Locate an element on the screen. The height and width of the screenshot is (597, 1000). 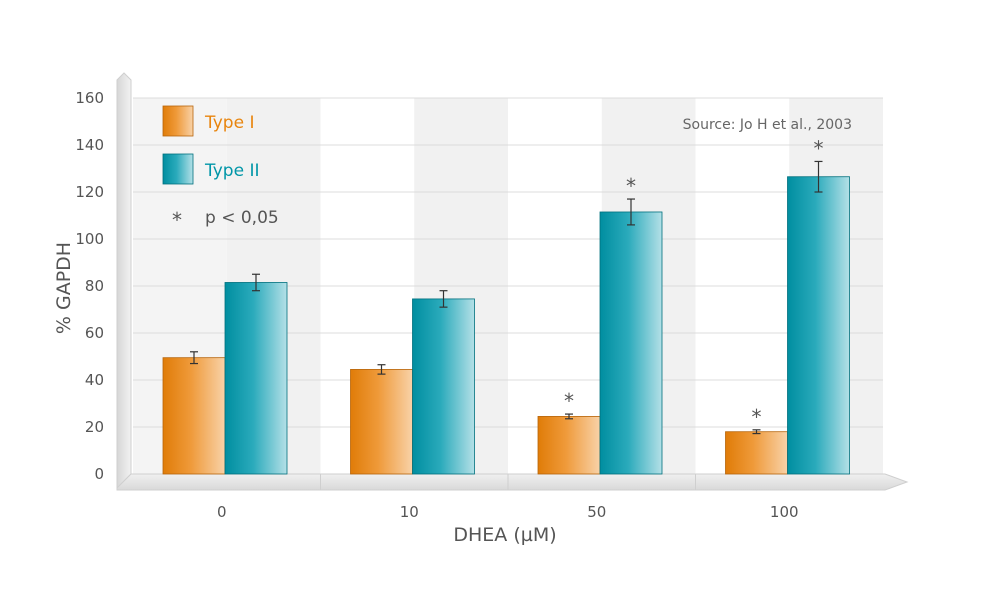
x-axis-floor is located at coordinates (512, 482).